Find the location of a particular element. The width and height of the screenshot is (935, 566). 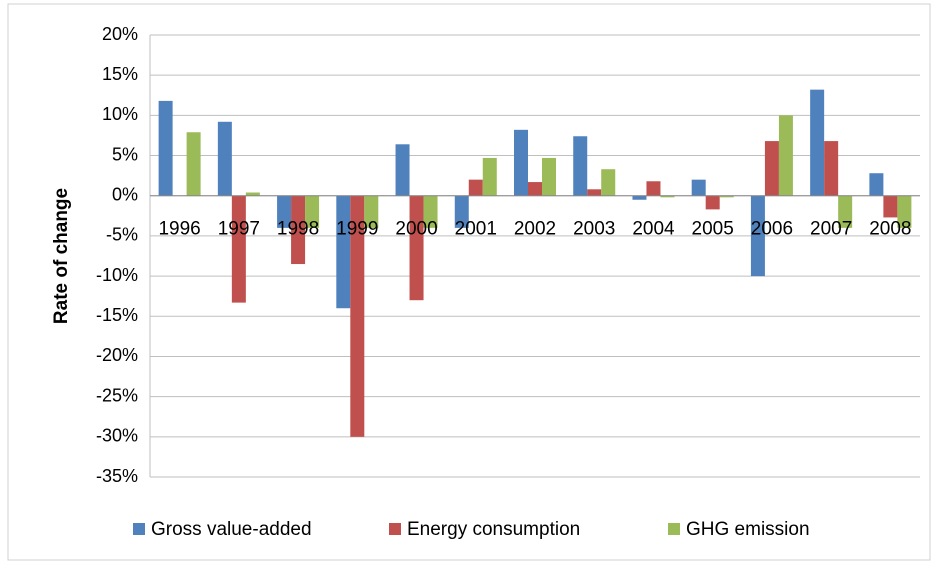

y-tick-label: -30% is located at coordinates (117, 436).